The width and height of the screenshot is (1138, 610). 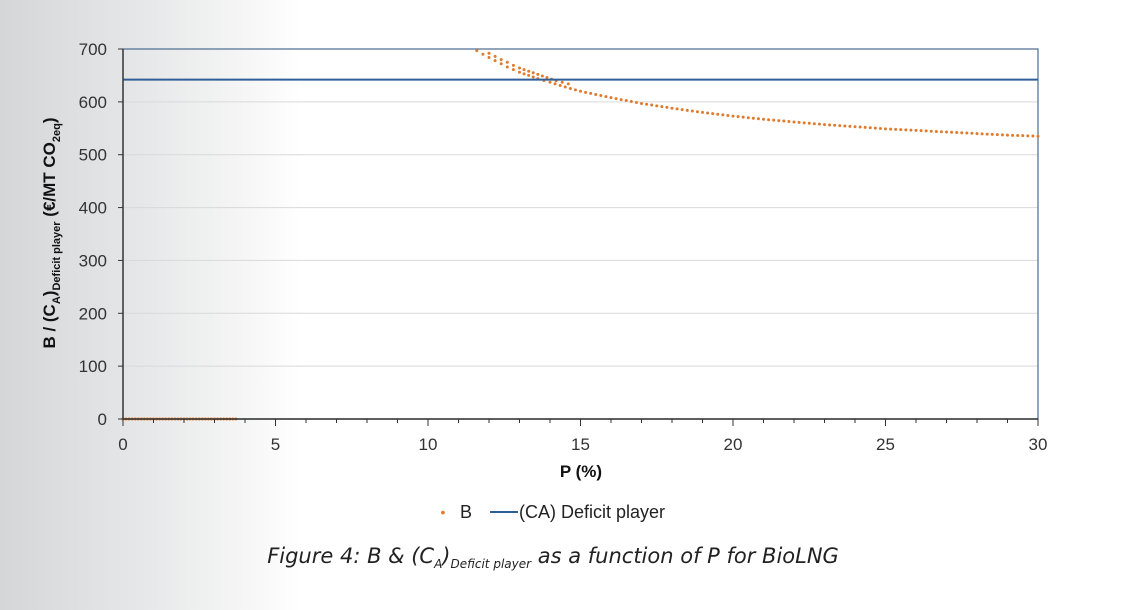 I want to click on y-axis-title: B / (CA)Deficit player (€/MT CO2eq), so click(x=51, y=232).